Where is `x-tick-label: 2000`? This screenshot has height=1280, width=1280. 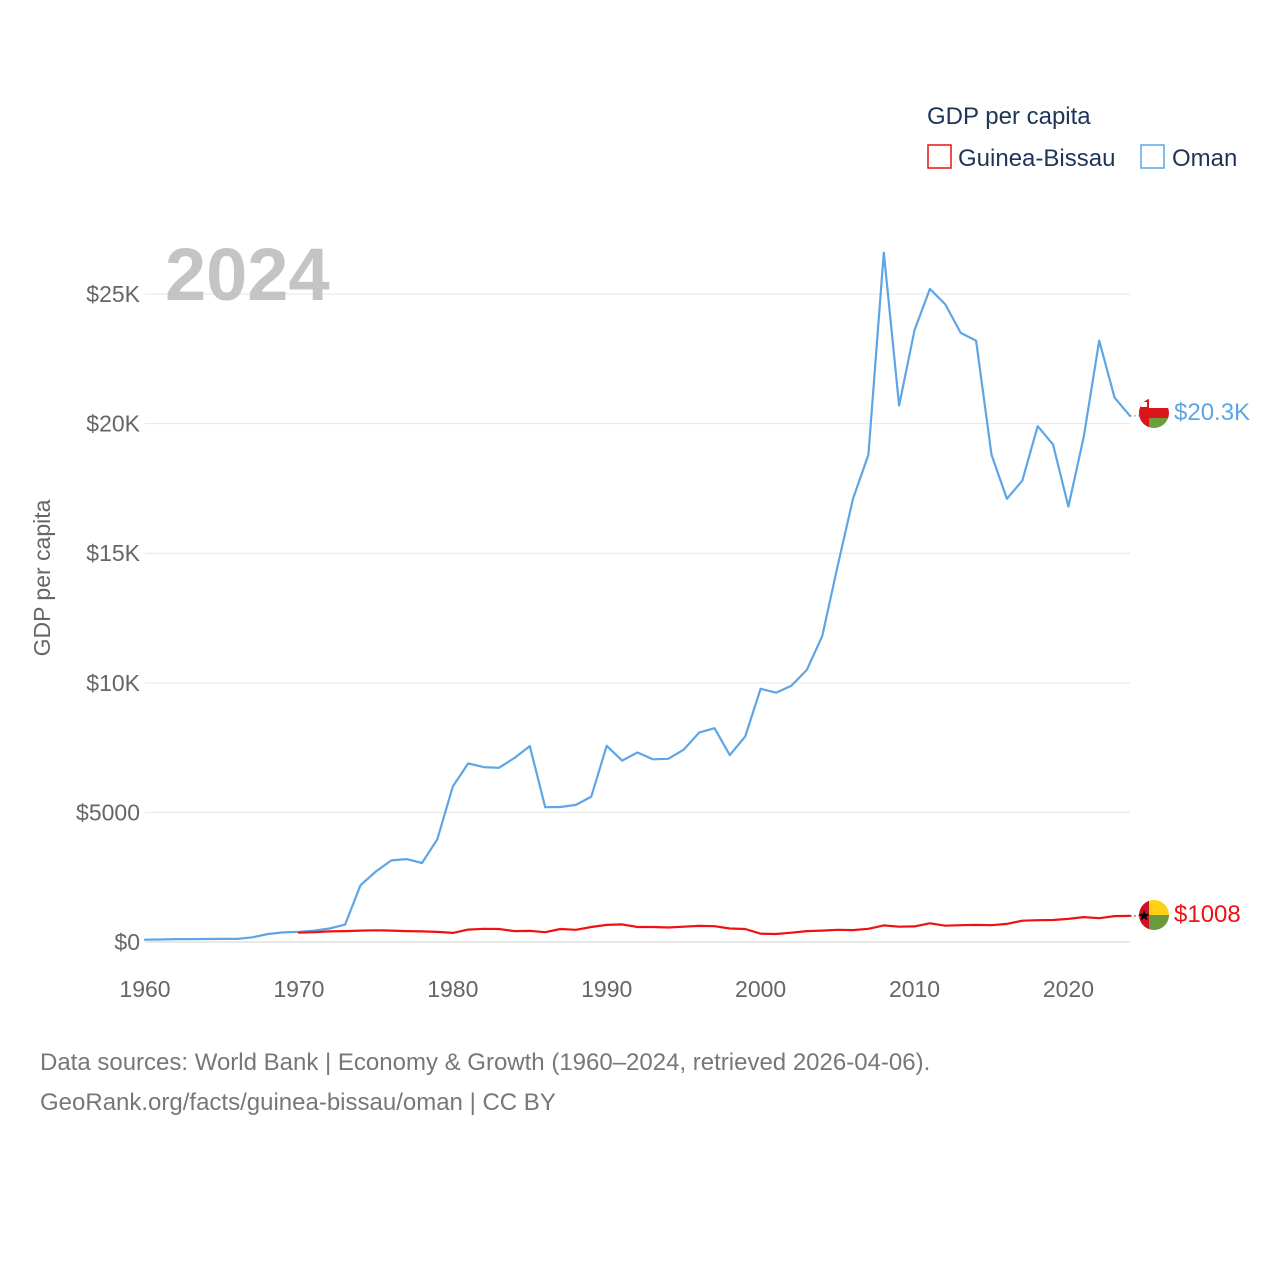 x-tick-label: 2000 is located at coordinates (760, 989).